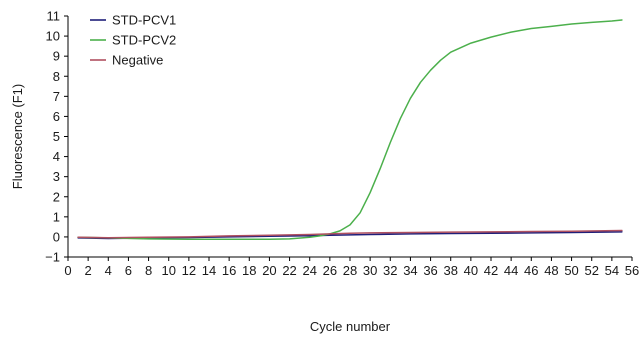 The image size is (644, 337). What do you see at coordinates (144, 40) in the screenshot?
I see `legend-label-2: STD-PCV2` at bounding box center [144, 40].